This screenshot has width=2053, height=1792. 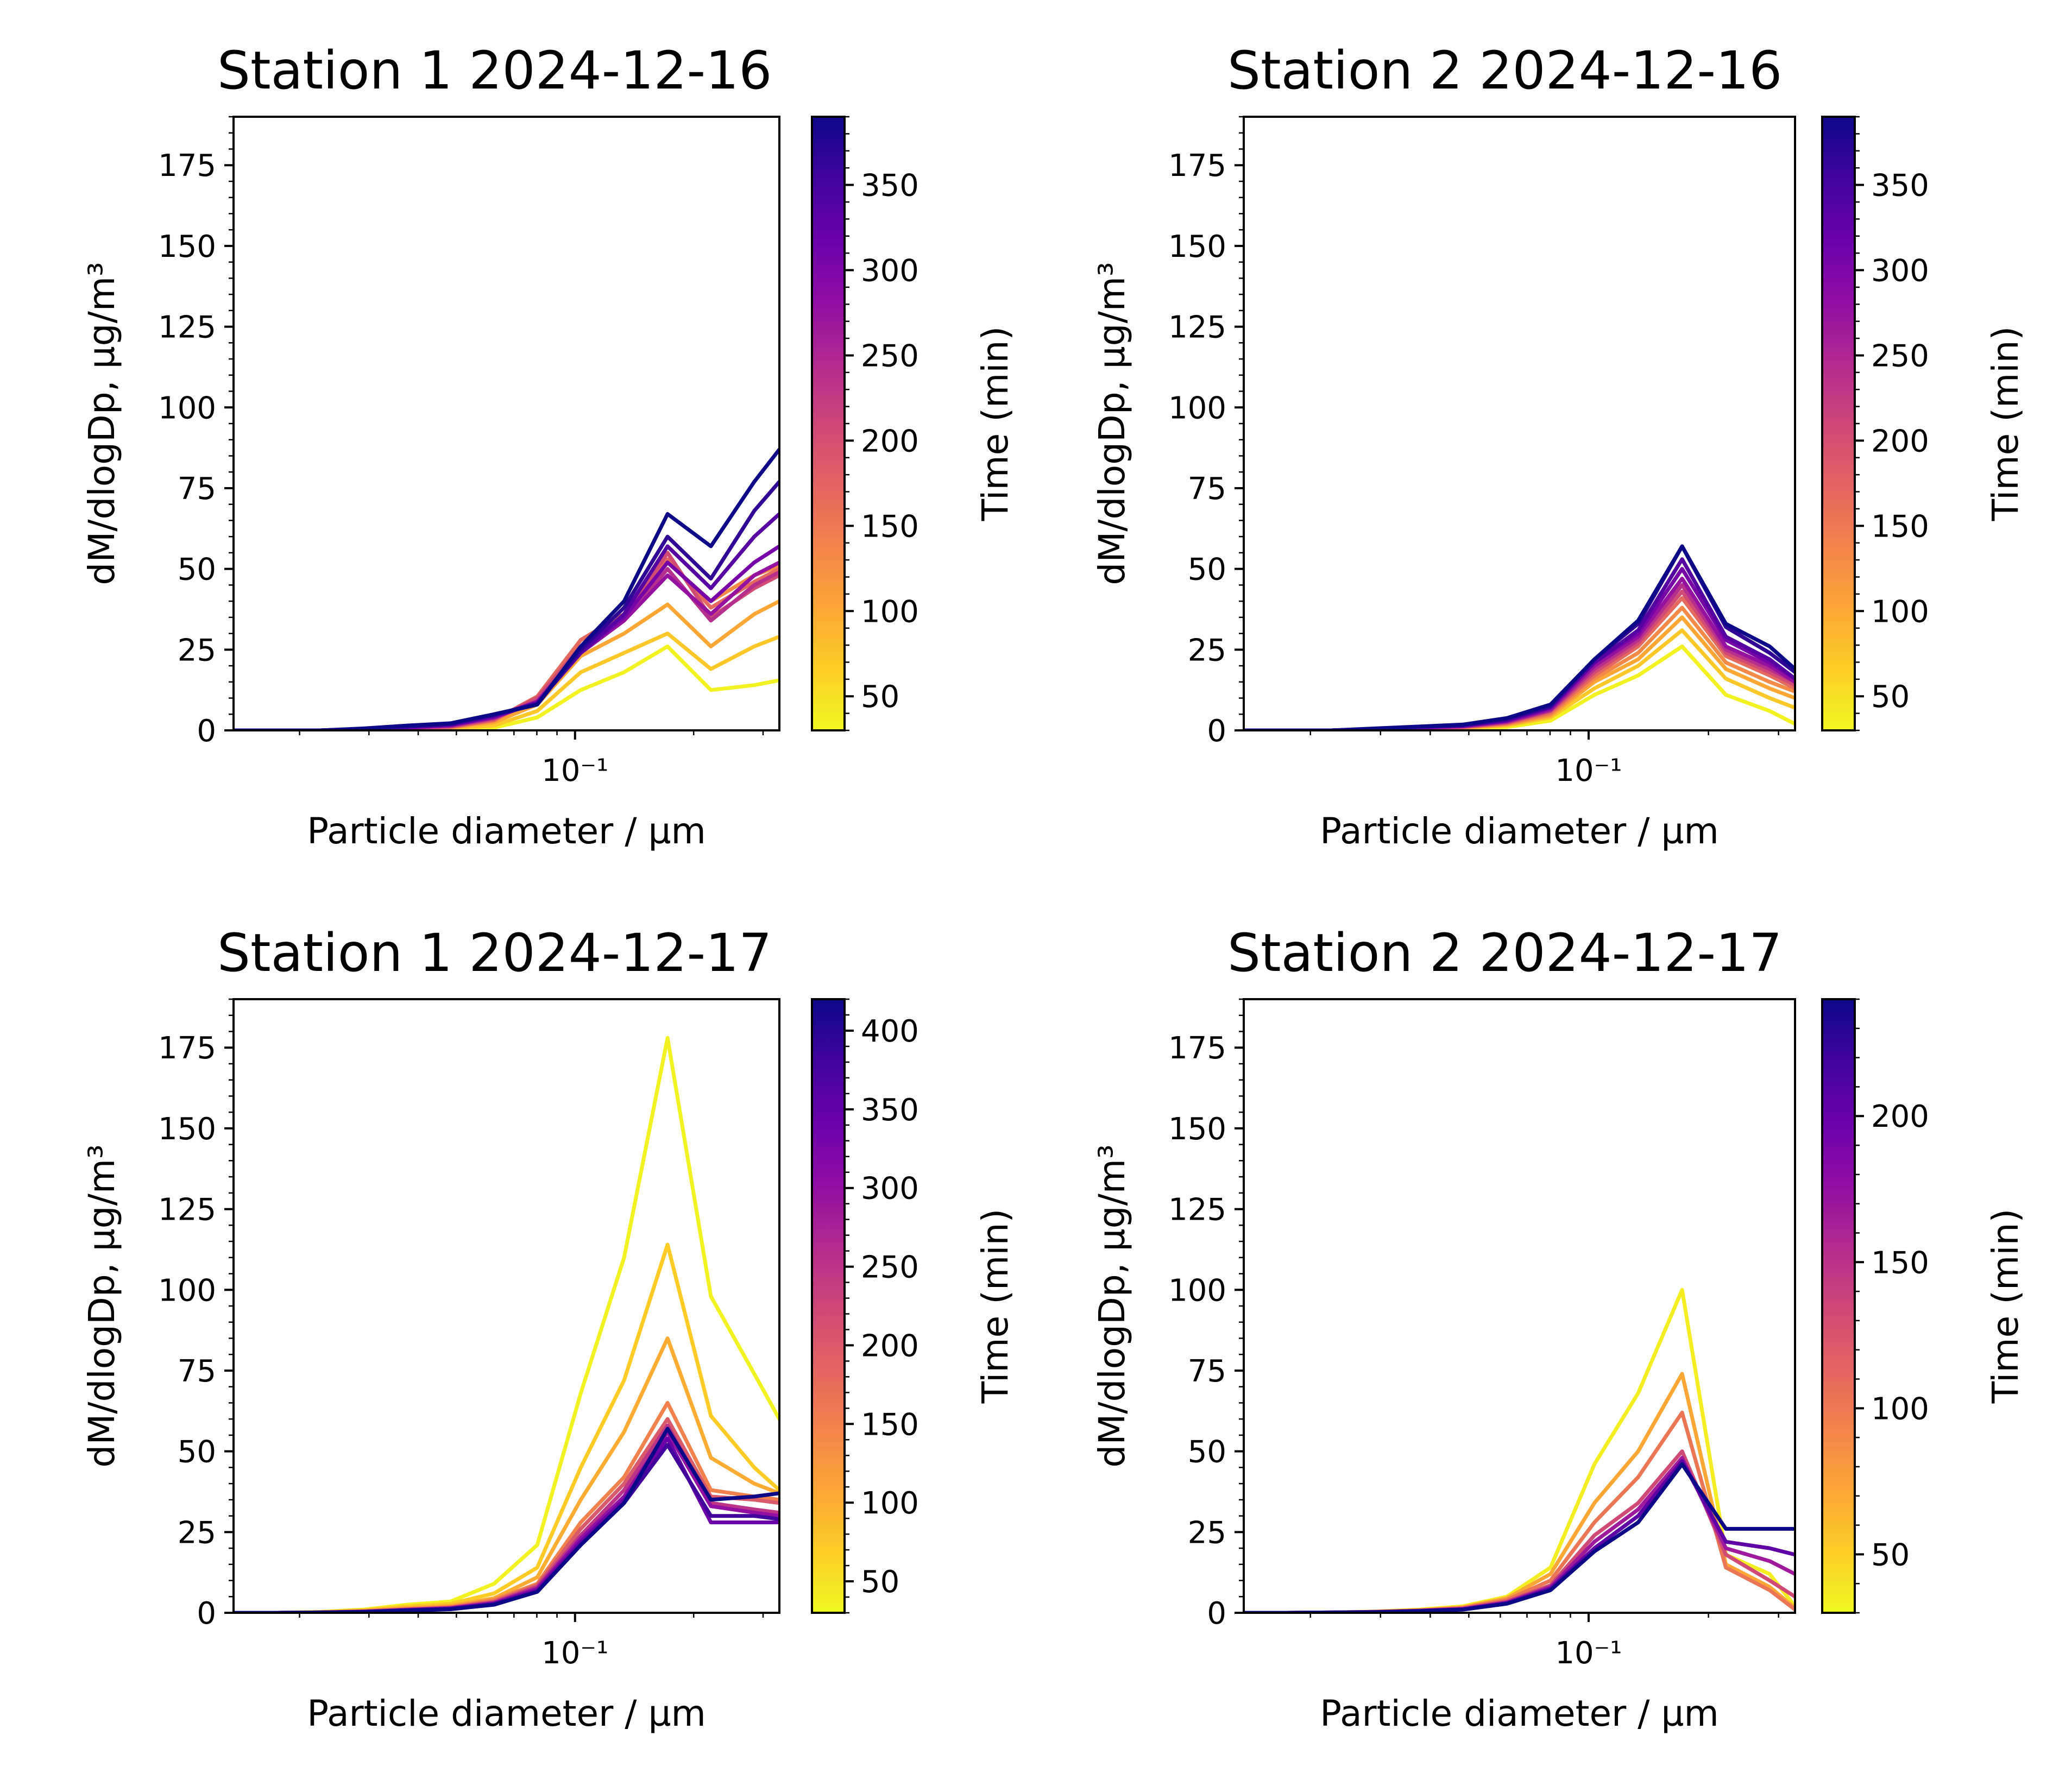 I want to click on colorbar-tick-label: 300, so click(x=1900, y=272).